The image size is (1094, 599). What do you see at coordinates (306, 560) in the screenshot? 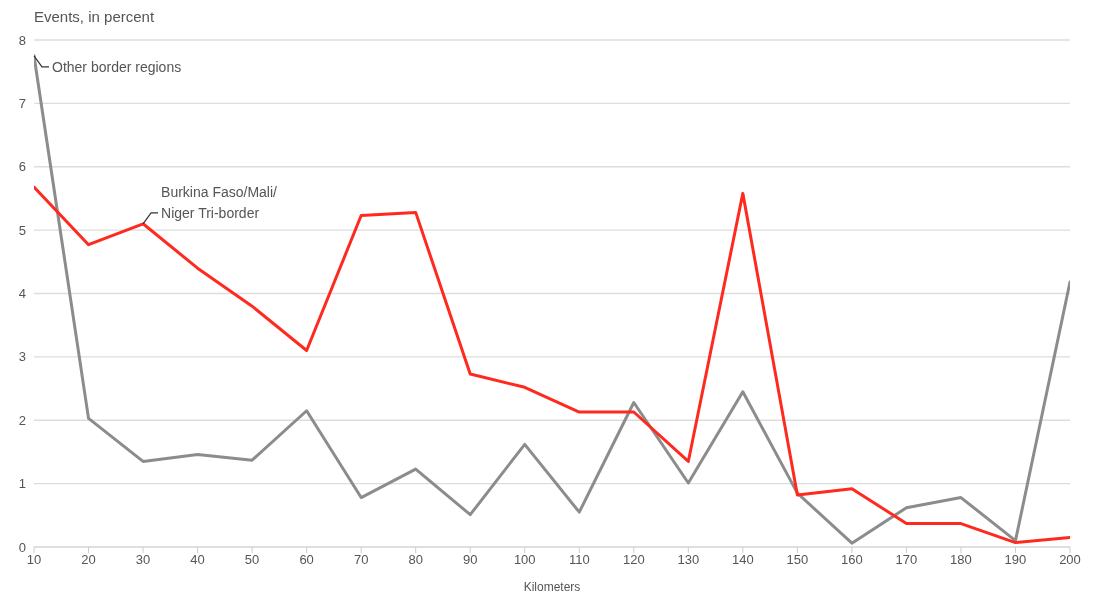
I see `x-tick-label: 60` at bounding box center [306, 560].